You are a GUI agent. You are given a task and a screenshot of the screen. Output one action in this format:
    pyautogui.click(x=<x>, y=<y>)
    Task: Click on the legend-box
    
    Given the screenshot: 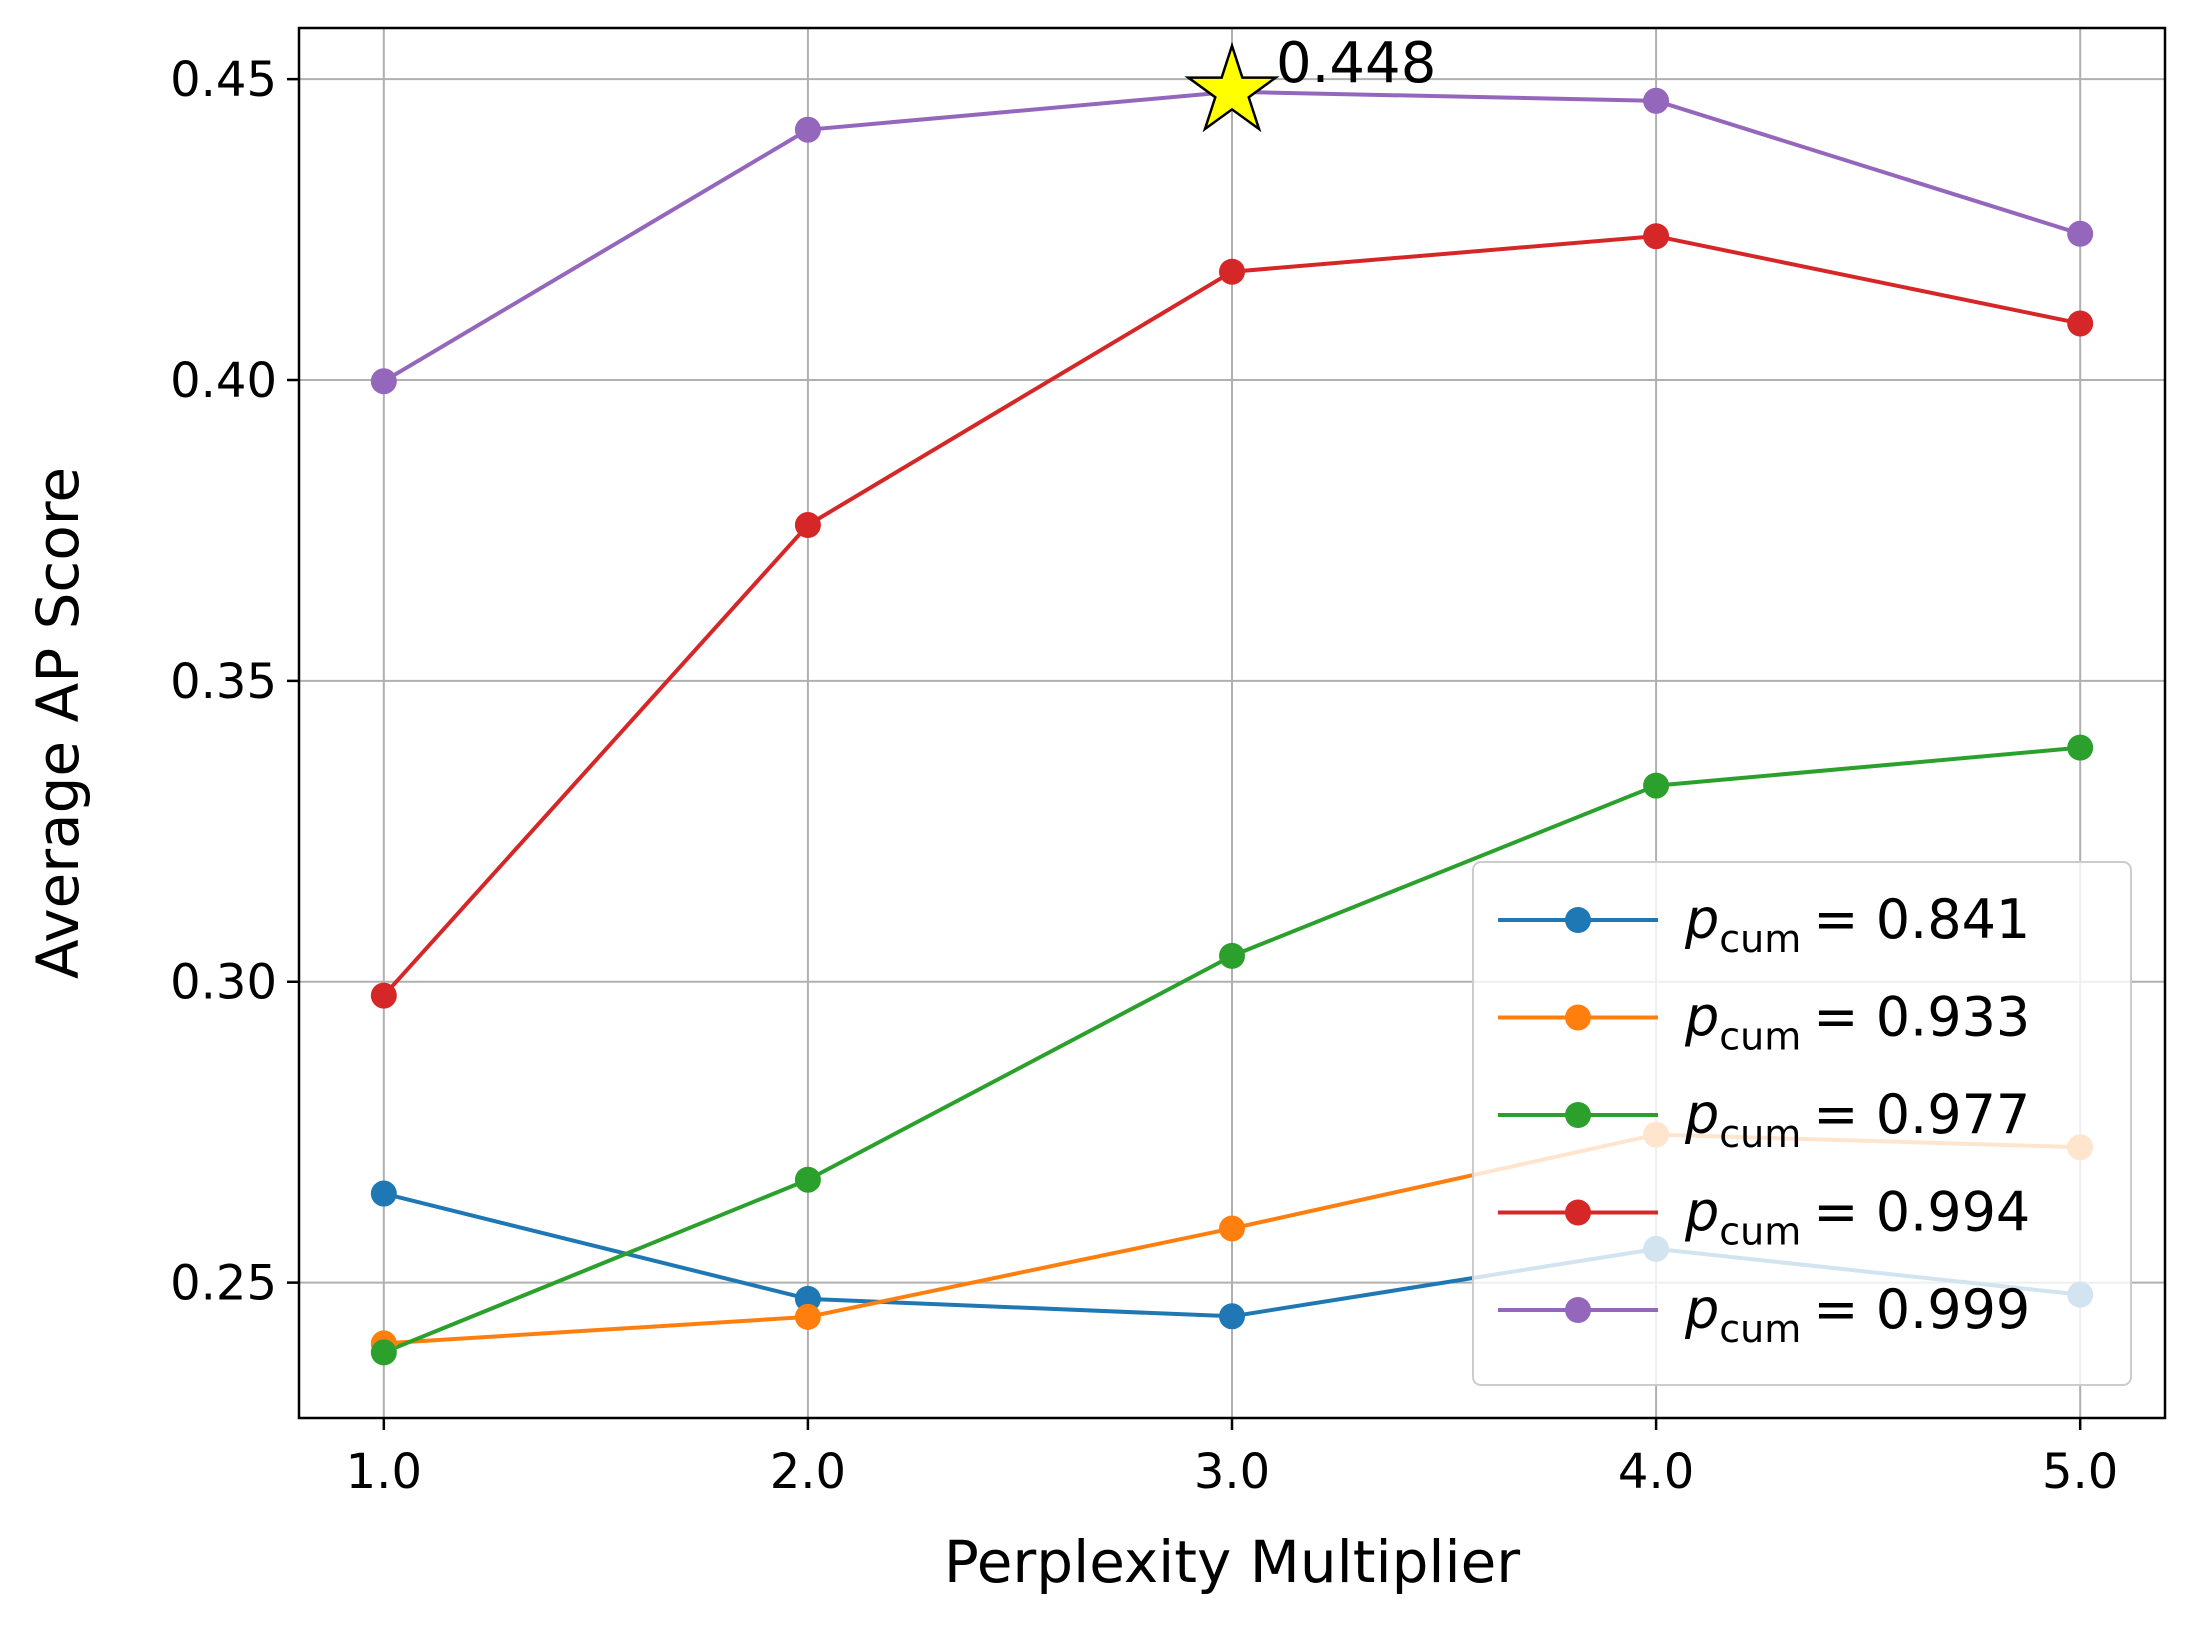 What is the action you would take?
    pyautogui.click(x=1802, y=1123)
    